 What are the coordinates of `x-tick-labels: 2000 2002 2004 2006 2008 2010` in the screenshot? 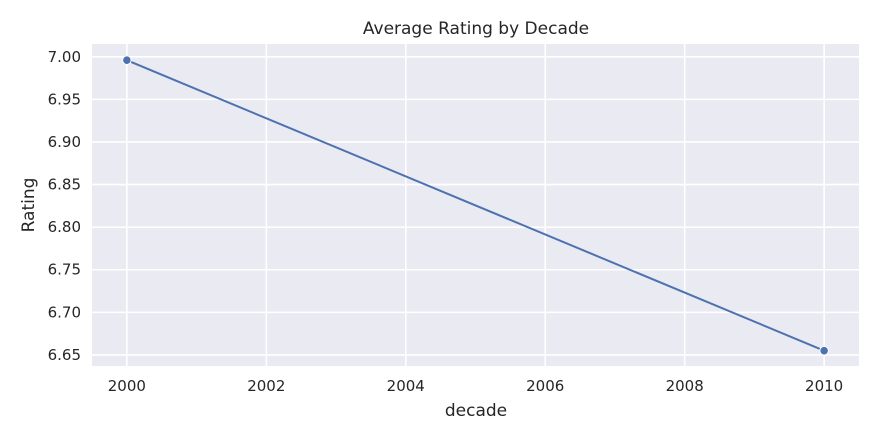 It's located at (475, 386).